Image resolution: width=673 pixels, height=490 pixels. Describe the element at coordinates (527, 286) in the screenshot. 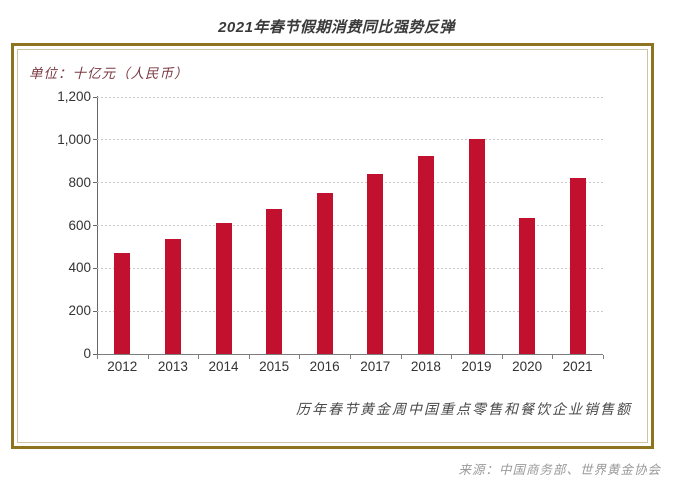

I see `bar-2020` at that location.